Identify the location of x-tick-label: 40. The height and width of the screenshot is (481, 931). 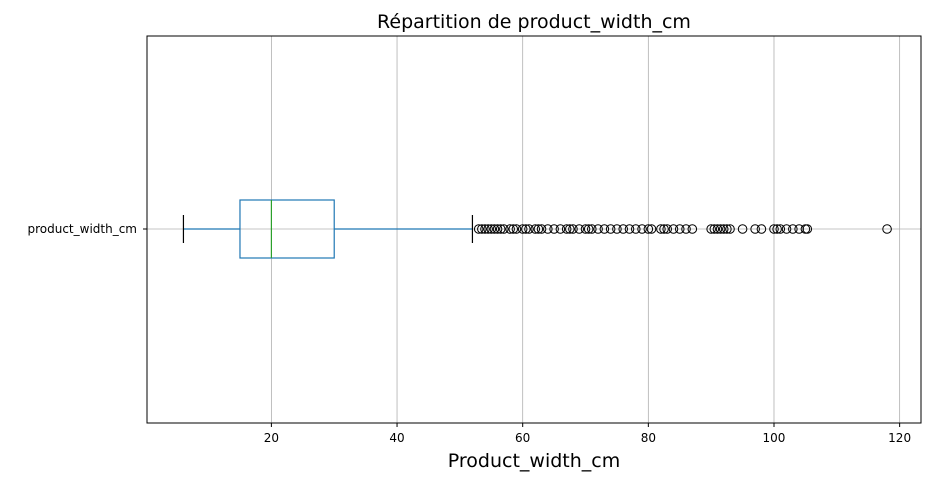
(396, 438).